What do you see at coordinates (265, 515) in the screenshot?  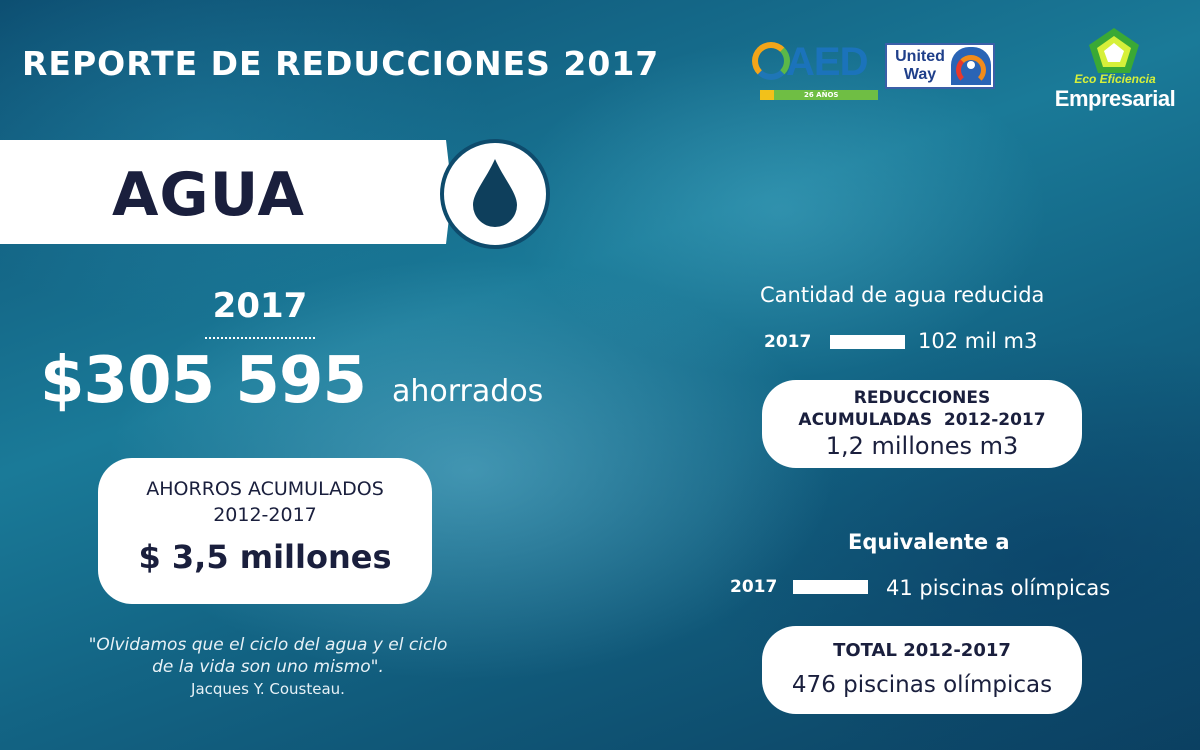 I see `accumulated-savings-title-line2: 2012-2017` at bounding box center [265, 515].